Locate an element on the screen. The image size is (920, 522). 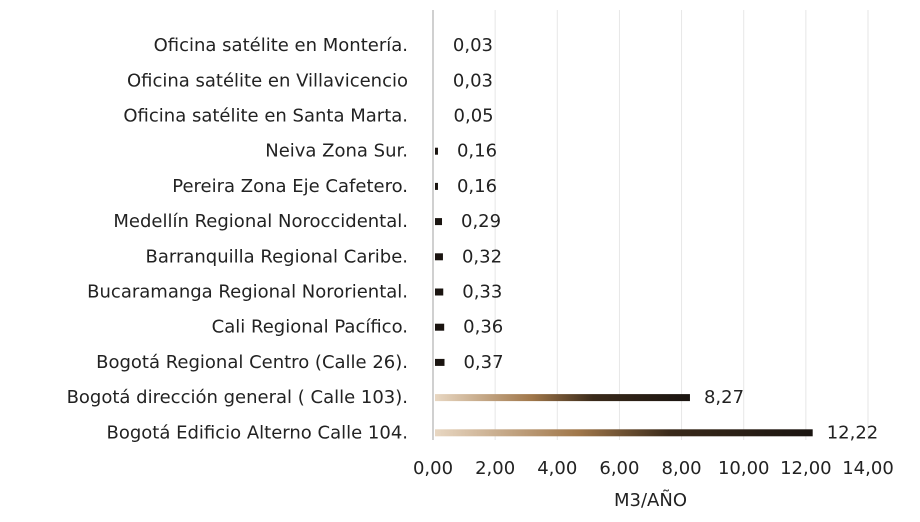
category-label: Bogotá Edificio Alterno Calle 104. is located at coordinates (257, 432).